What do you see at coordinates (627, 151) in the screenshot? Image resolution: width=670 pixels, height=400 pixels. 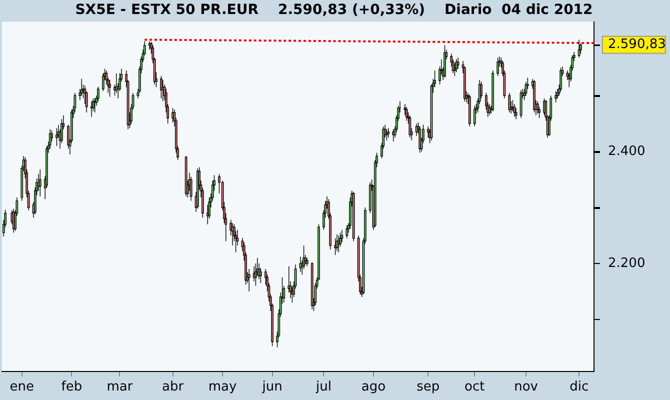 I see `y-tick-label: 2.400` at bounding box center [627, 151].